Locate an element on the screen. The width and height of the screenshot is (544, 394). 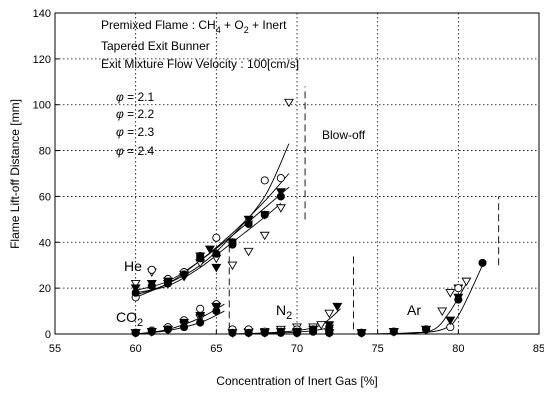
y-tick-label: 0 is located at coordinates (48, 335).